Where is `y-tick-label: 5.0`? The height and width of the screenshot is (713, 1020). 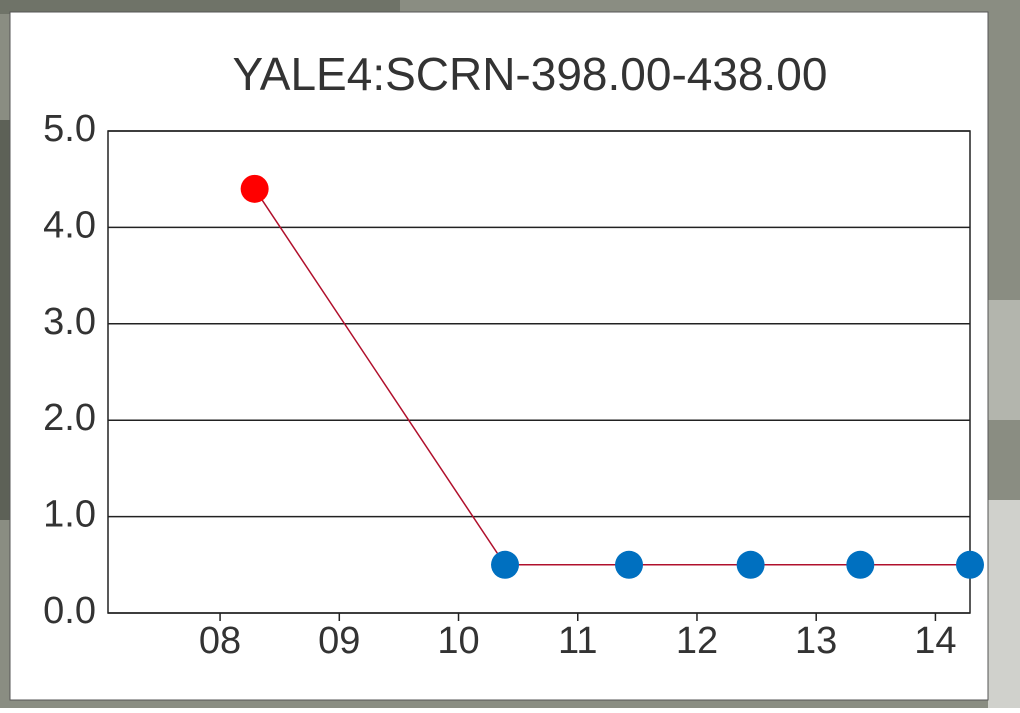
y-tick-label: 5.0 is located at coordinates (69, 129).